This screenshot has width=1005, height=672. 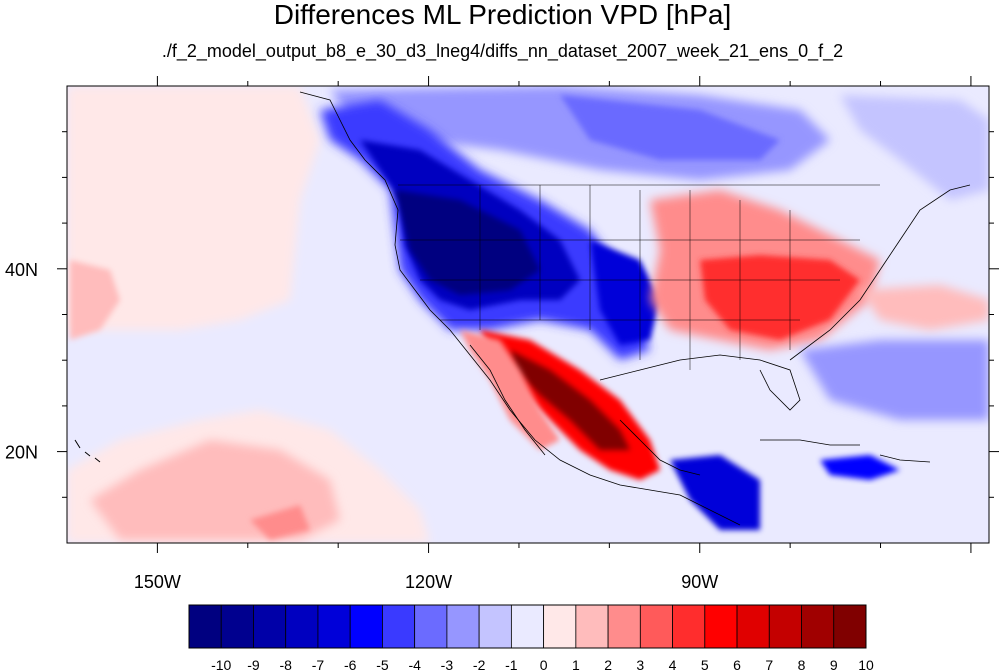 I want to click on colorbar-label: -8, so click(x=285, y=664).